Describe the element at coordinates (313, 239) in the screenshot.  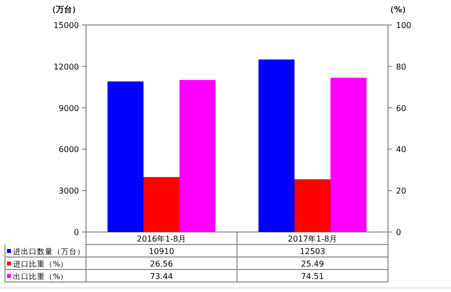
I see `x-tick-label: 2017年1-8月` at that location.